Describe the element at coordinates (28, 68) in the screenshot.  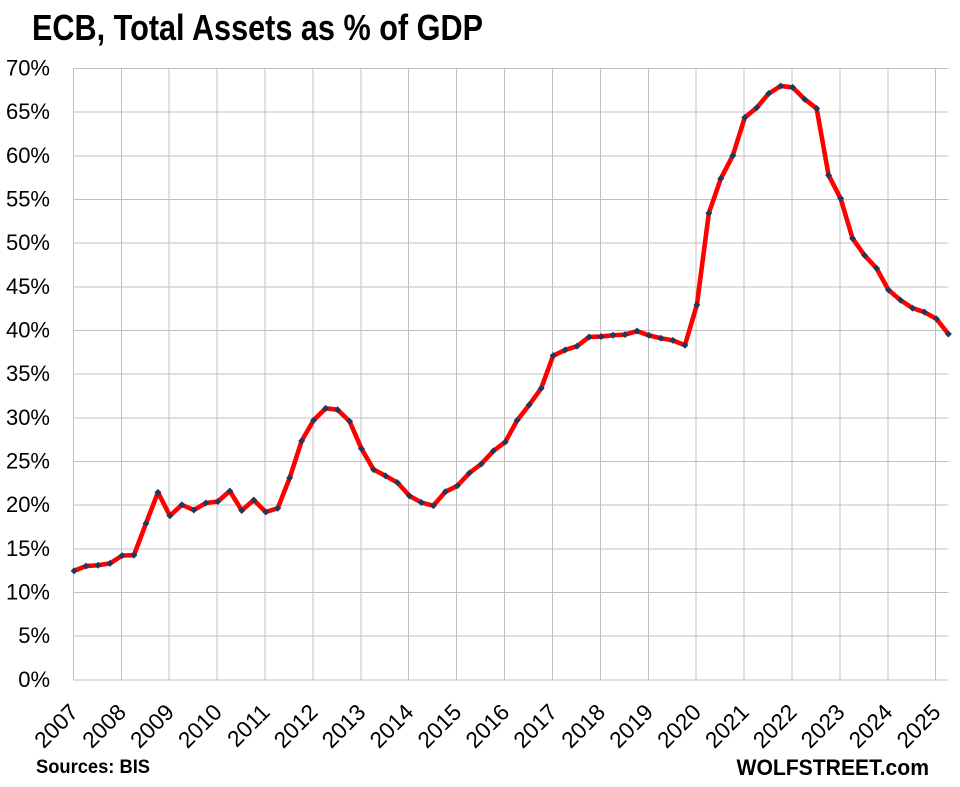
I see `svg-text: 70%` at that location.